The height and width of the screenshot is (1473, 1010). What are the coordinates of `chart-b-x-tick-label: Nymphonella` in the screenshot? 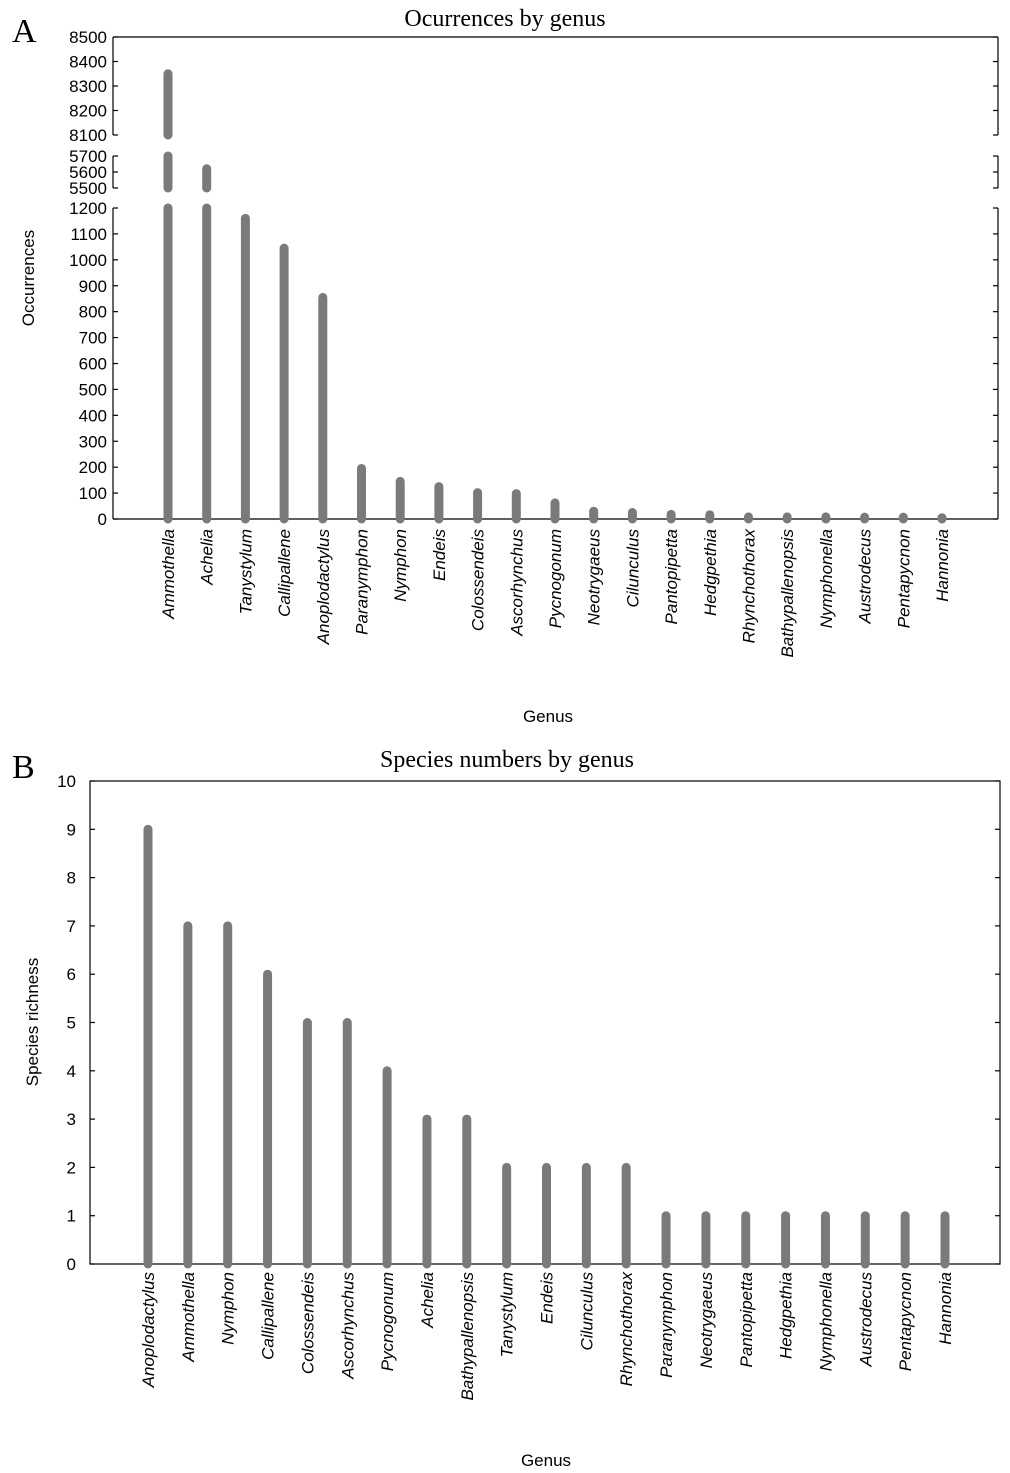 It's located at (825, 1321).